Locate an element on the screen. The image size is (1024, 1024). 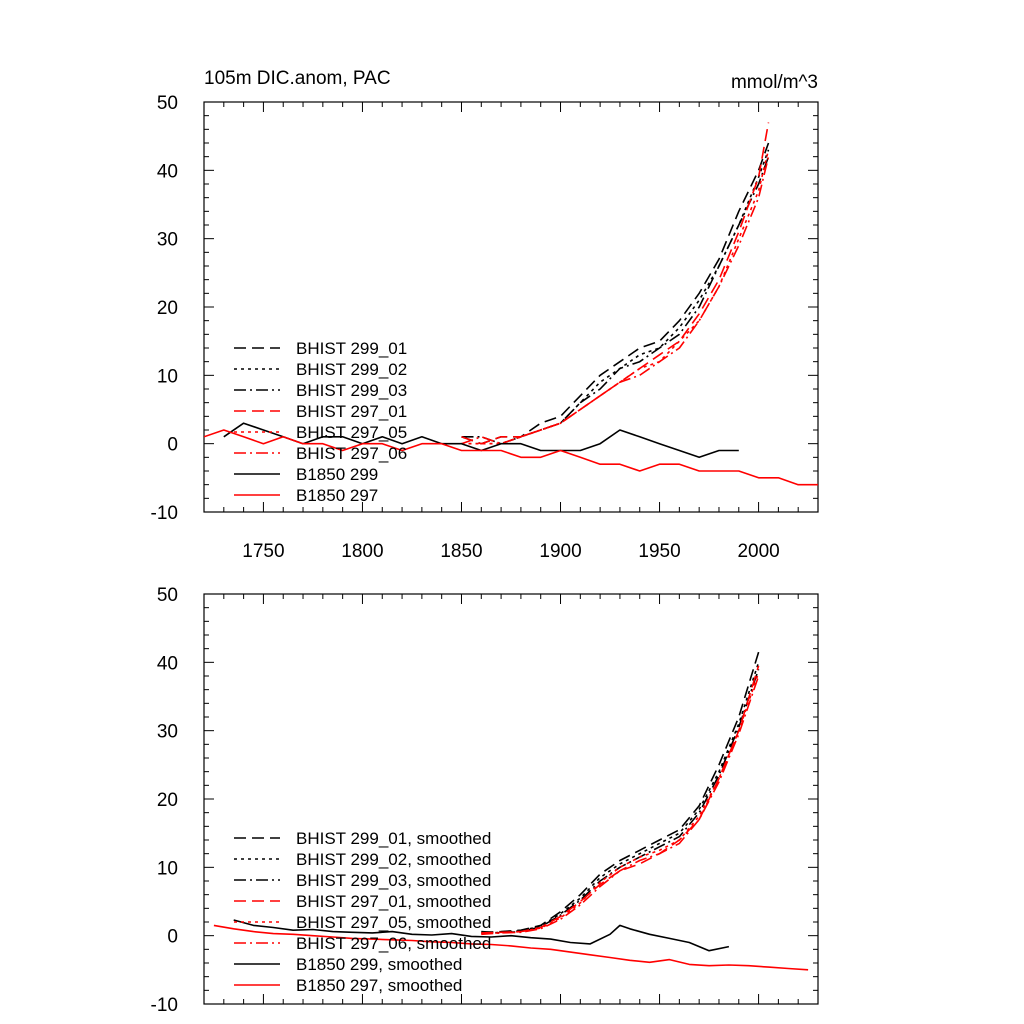
legend-label: B1850 299 is located at coordinates (337, 474).